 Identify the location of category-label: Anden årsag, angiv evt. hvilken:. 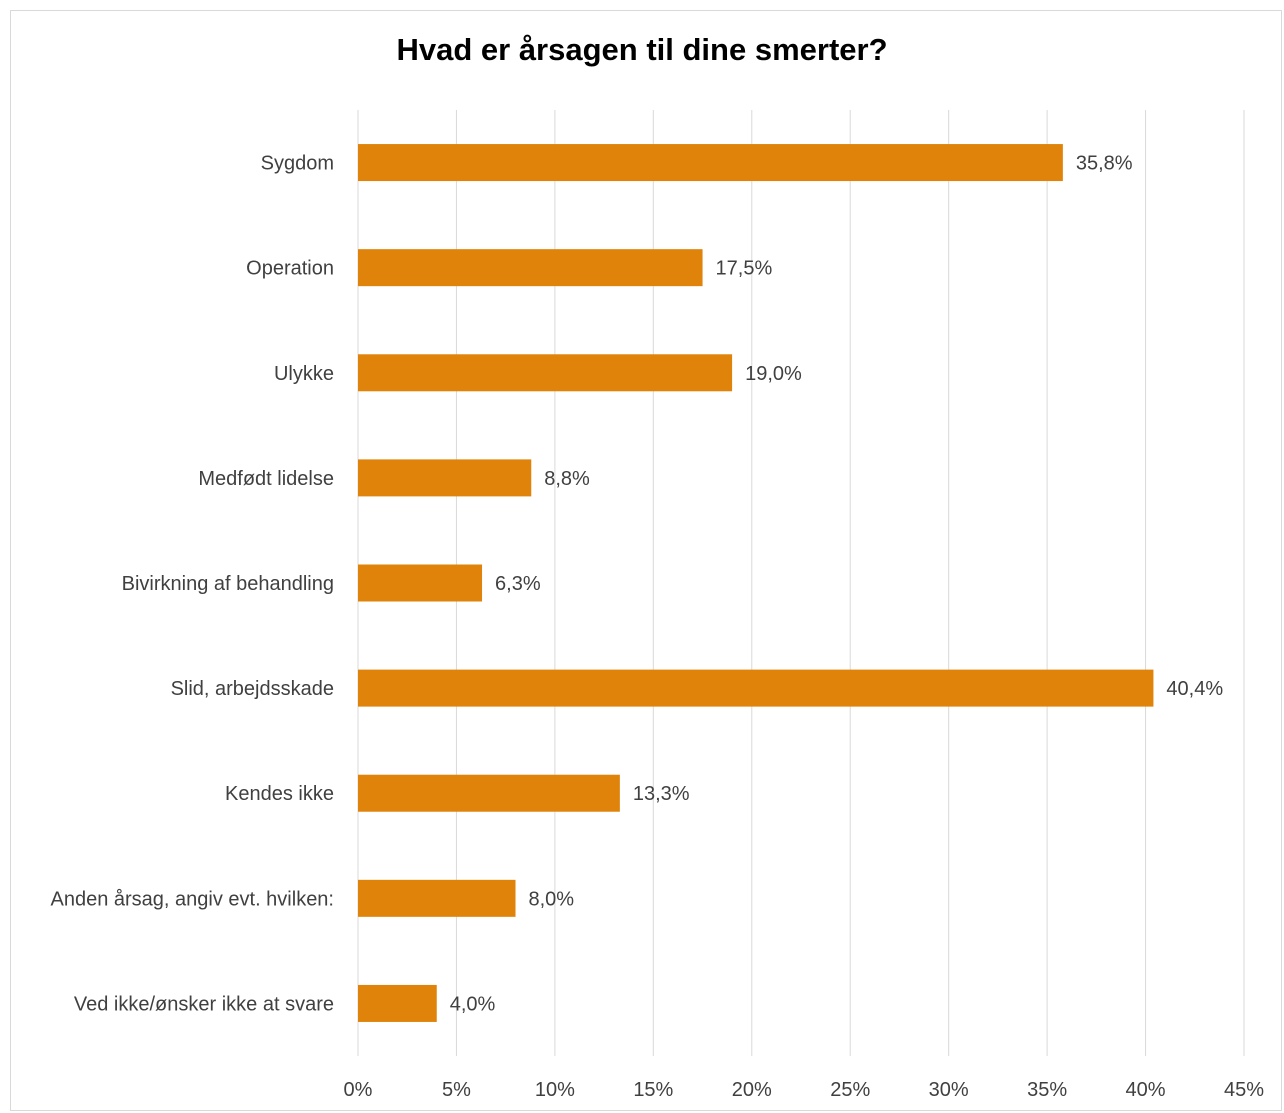
(192, 899).